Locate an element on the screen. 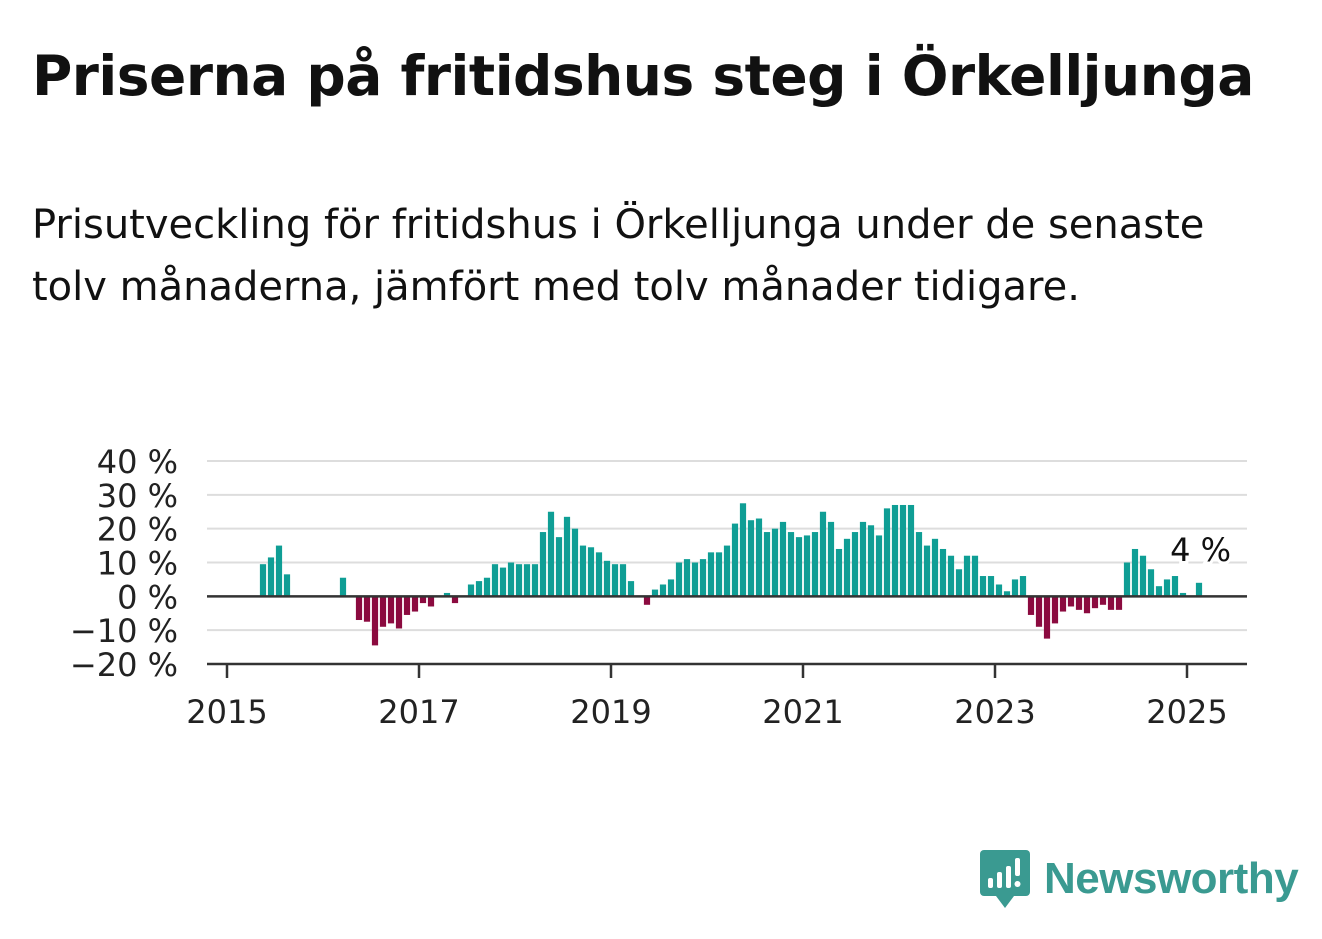  x-tick-label: 2015 is located at coordinates (226, 712).